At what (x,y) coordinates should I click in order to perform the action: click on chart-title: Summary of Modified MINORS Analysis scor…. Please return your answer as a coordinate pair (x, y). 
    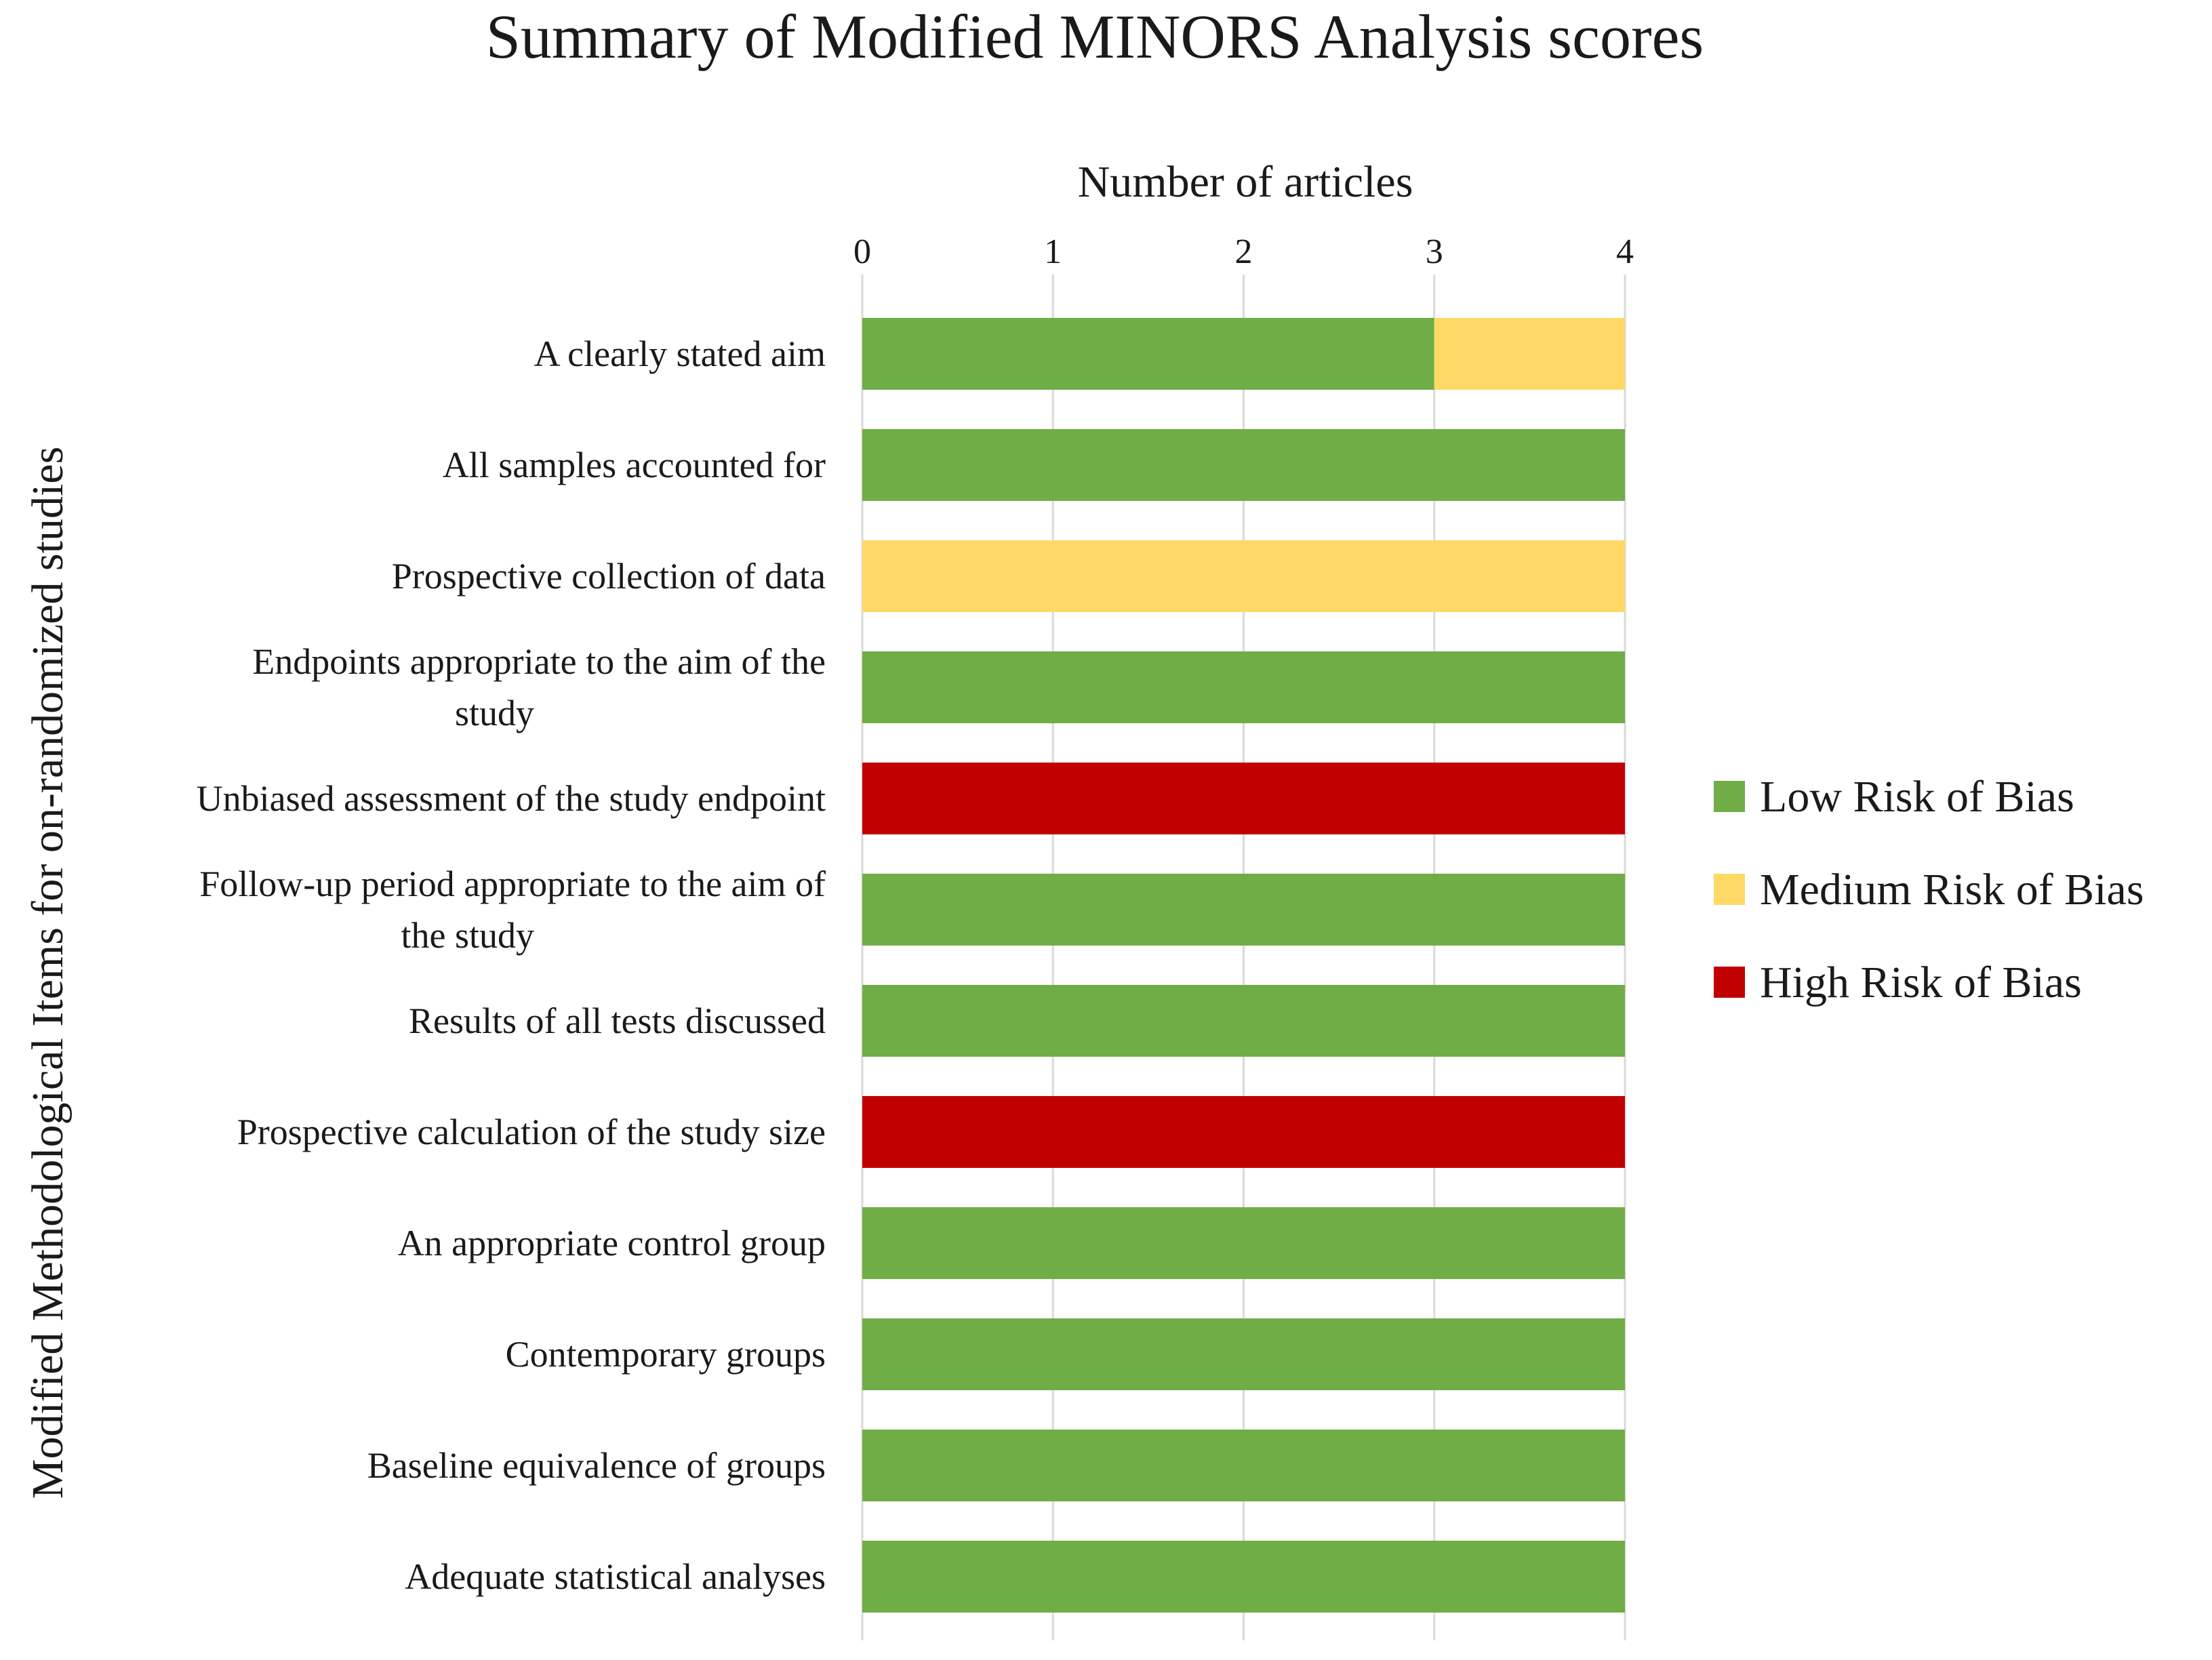
    Looking at the image, I should click on (1095, 36).